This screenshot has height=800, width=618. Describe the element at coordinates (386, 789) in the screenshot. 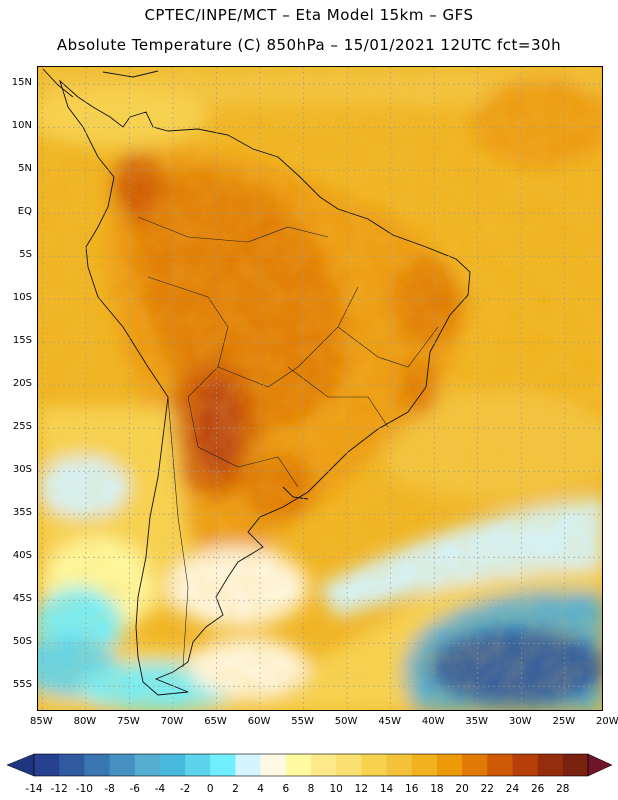

I see `colorbar-label: 14` at that location.